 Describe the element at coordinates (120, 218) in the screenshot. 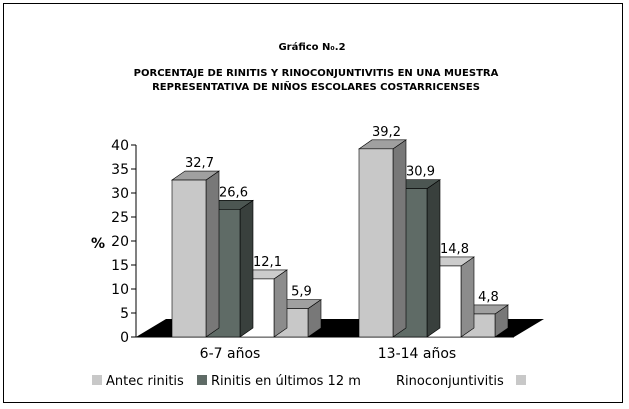

I see `y-tick-label: 25` at that location.